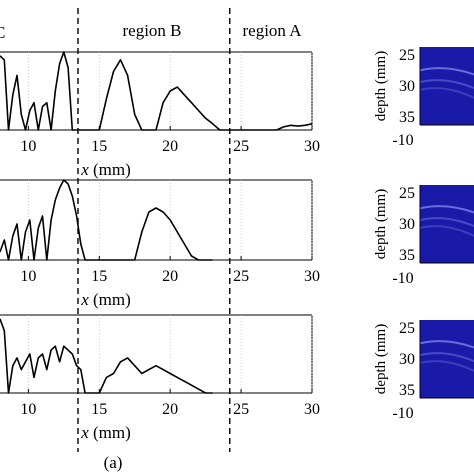  What do you see at coordinates (151, 30) in the screenshot?
I see `region-label-b: region B` at bounding box center [151, 30].